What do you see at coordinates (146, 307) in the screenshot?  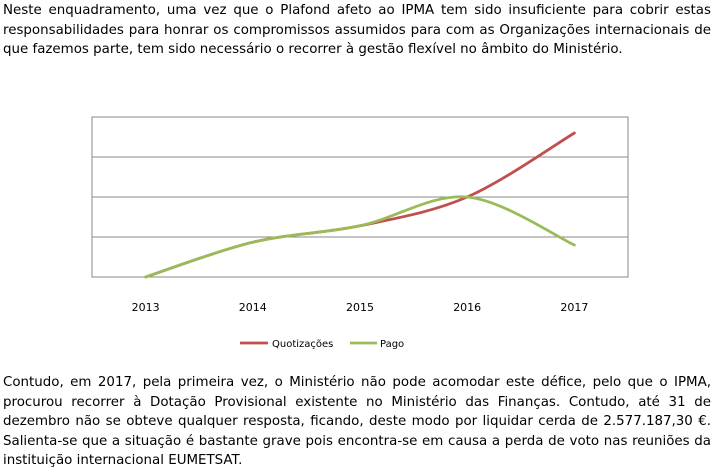 I see `x-tick-label: 2013` at bounding box center [146, 307].